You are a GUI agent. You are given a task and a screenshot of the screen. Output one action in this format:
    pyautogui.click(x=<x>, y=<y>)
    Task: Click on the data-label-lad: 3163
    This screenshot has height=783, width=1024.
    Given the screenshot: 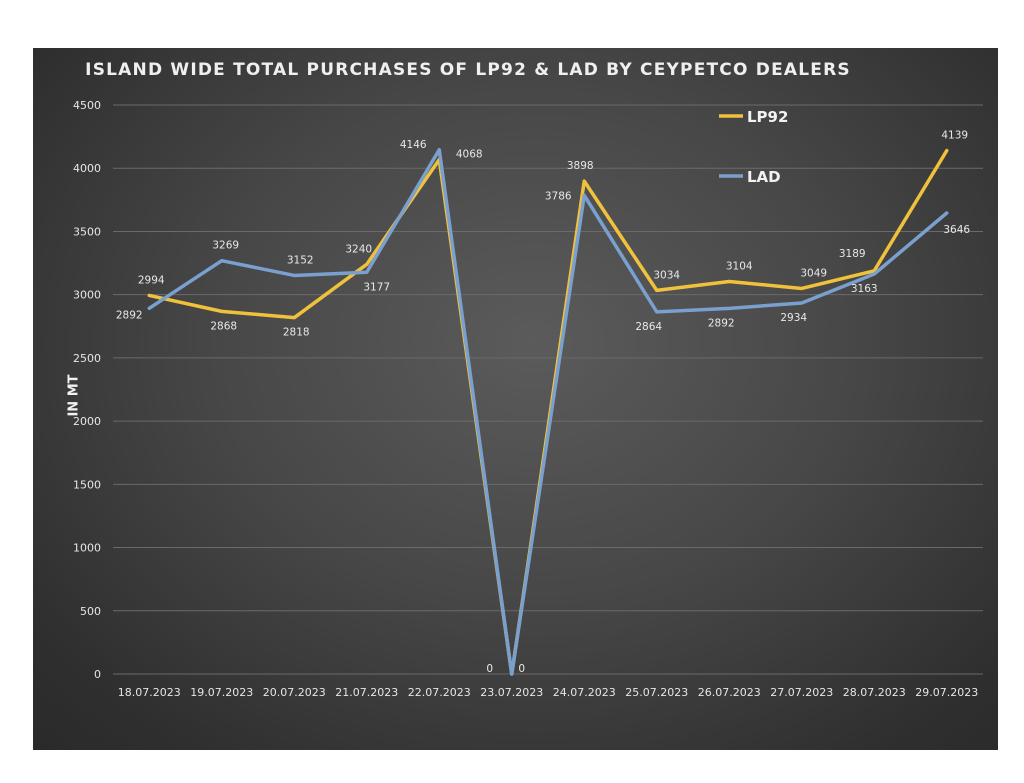 What is the action you would take?
    pyautogui.click(x=864, y=289)
    